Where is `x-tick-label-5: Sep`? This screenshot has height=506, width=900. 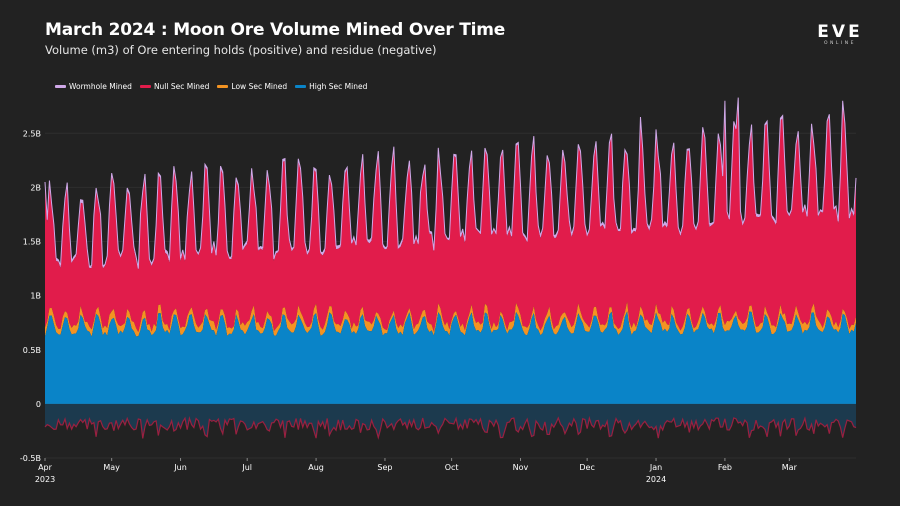 x-tick-label-5: Sep is located at coordinates (384, 467).